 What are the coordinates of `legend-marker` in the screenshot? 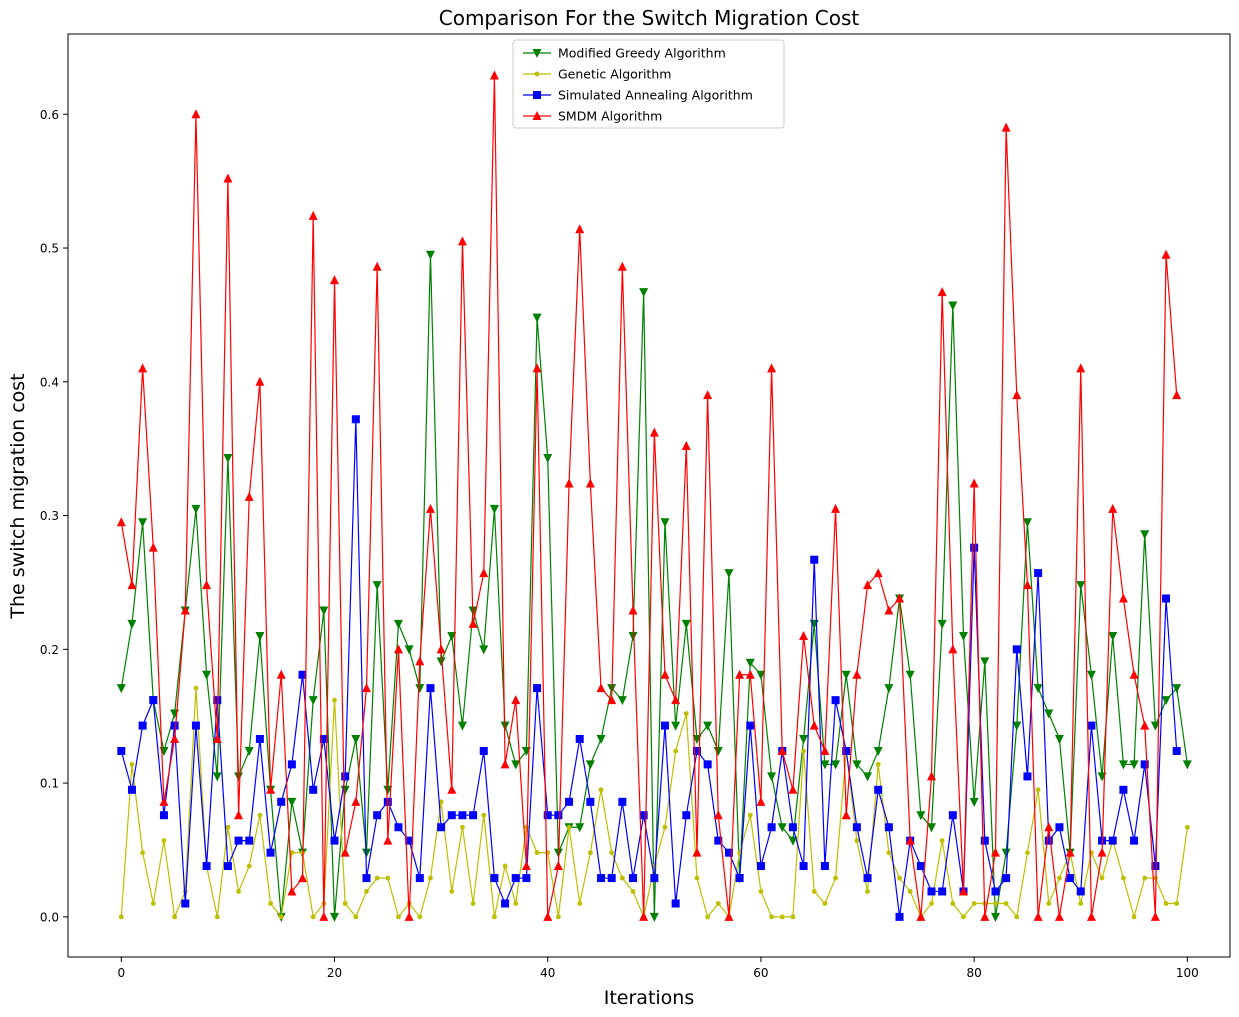 It's located at (537, 53).